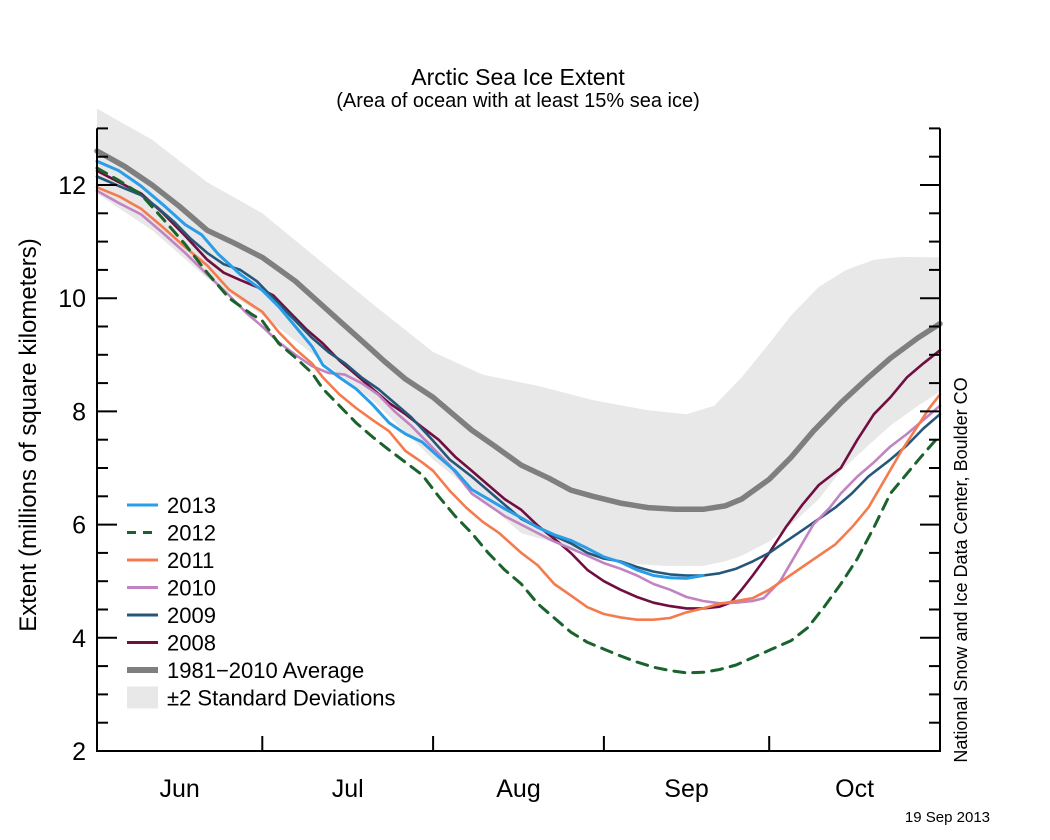 Image resolution: width=1050 pixels, height=840 pixels. I want to click on legend-label: 2012, so click(191, 533).